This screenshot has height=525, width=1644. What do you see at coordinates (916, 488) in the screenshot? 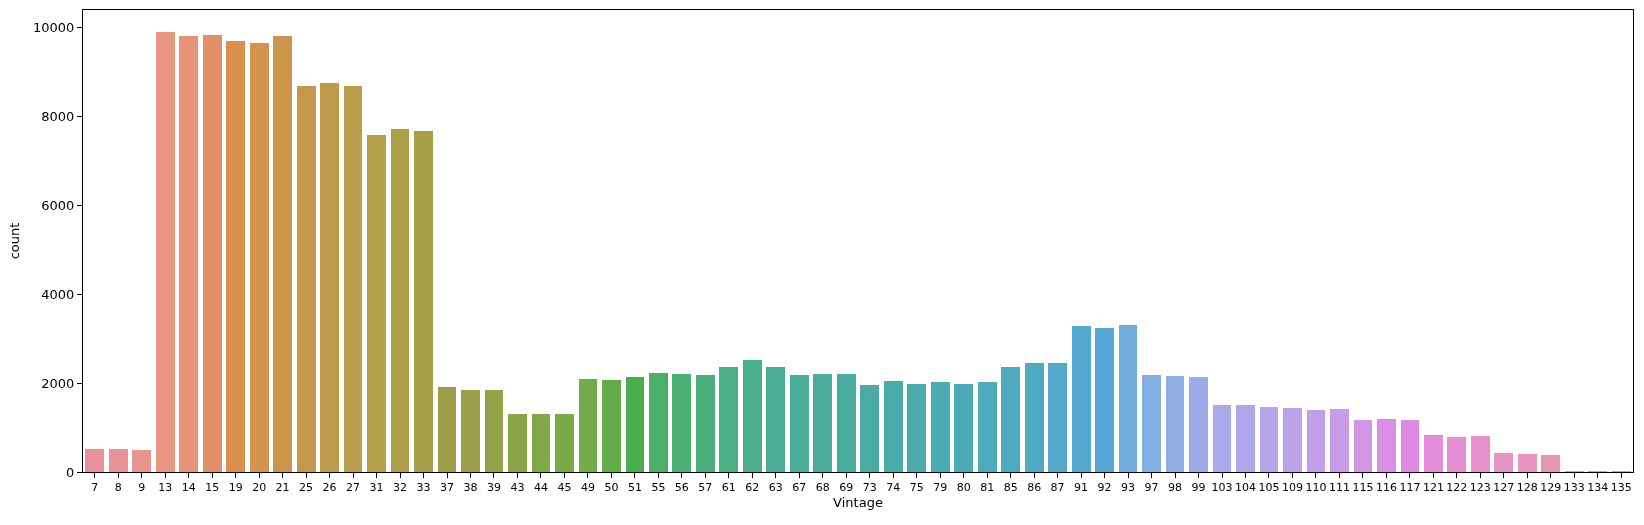
I see `x-tick-label: 75` at bounding box center [916, 488].